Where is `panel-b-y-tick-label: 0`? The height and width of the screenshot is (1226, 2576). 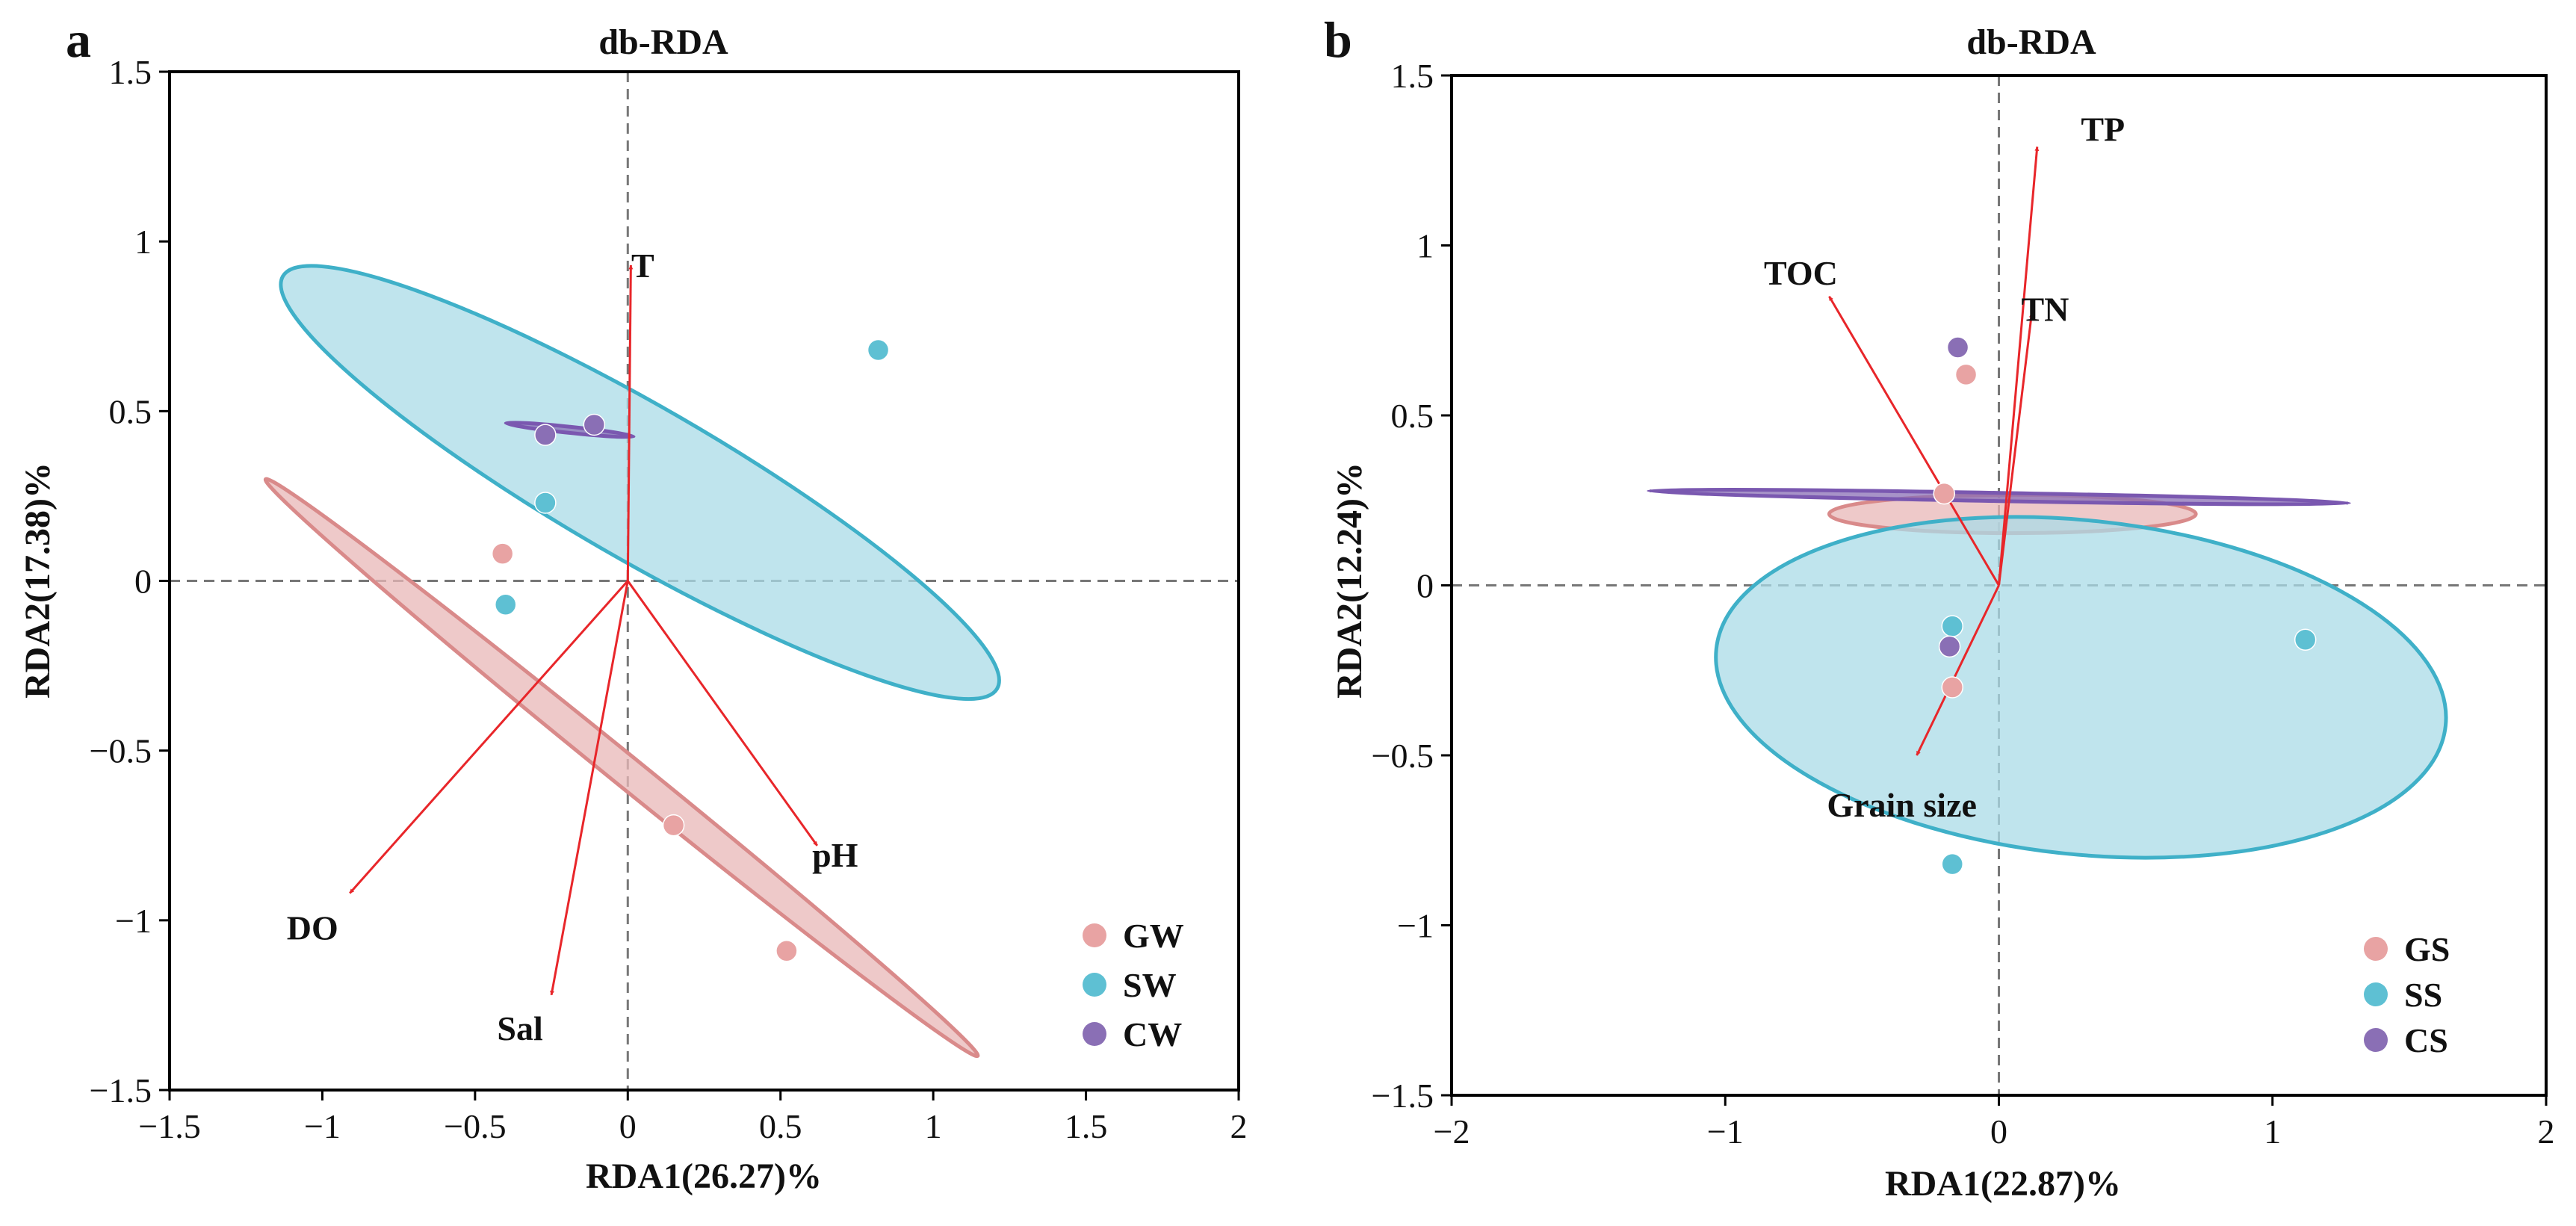 panel-b-y-tick-label: 0 is located at coordinates (1425, 586).